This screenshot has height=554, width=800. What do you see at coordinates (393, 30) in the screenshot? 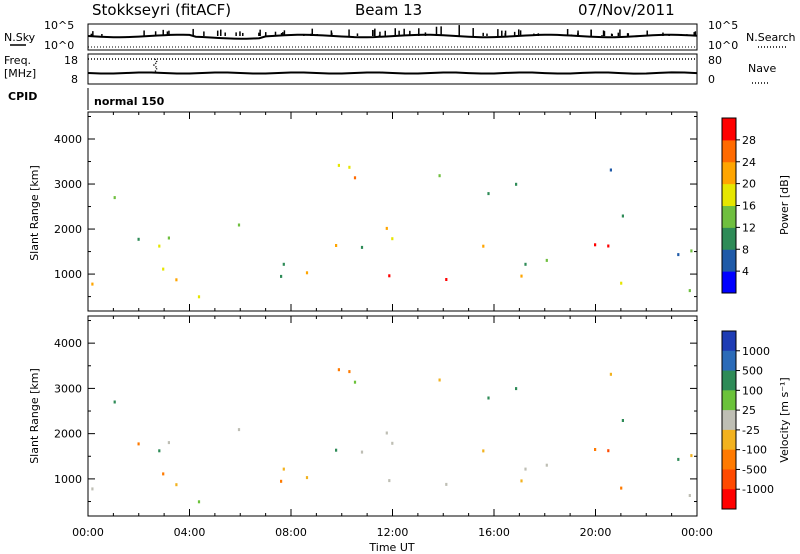
I see `noise-spikes` at bounding box center [393, 30].